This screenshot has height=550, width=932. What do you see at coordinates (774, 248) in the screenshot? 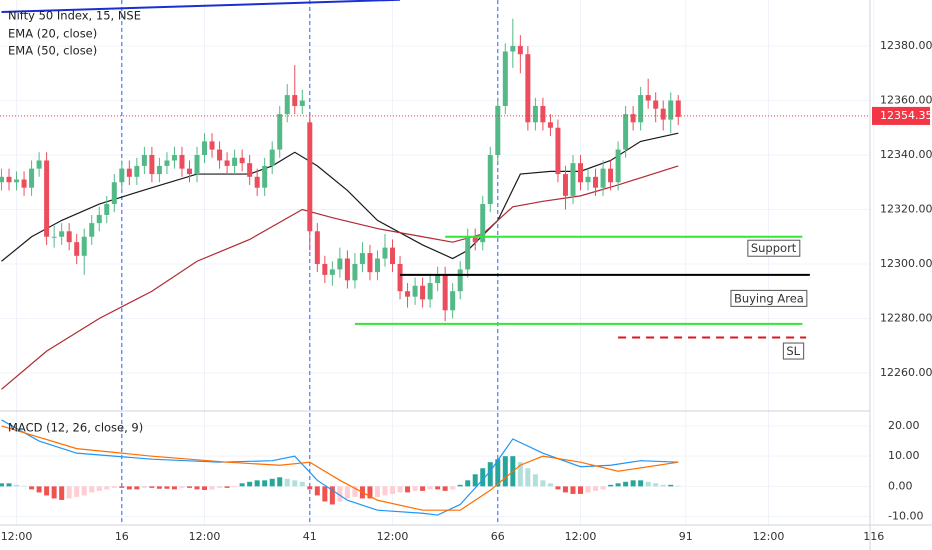
I see `level-label-box` at bounding box center [774, 248].